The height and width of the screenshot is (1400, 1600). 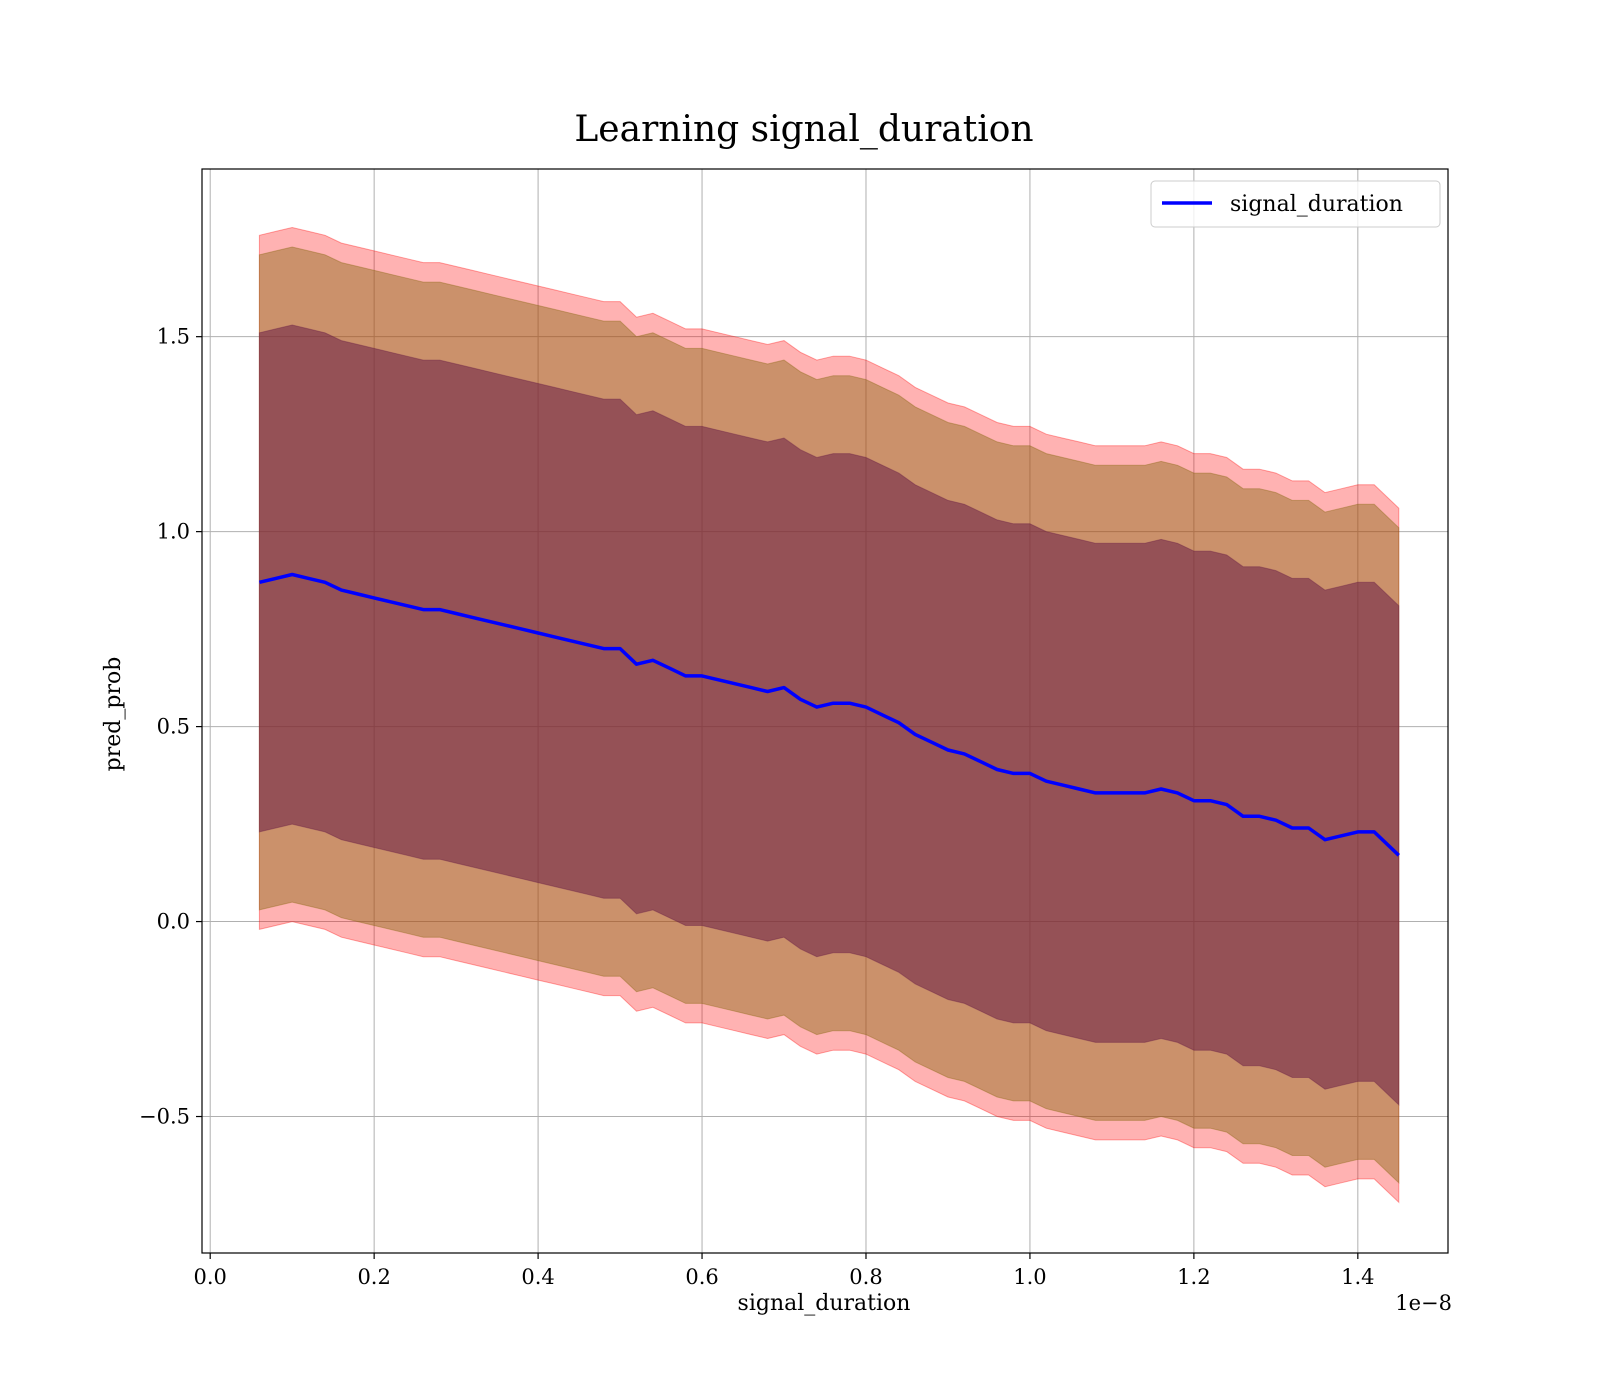 I want to click on x-axis-label: signal_duration, so click(x=824, y=1303).